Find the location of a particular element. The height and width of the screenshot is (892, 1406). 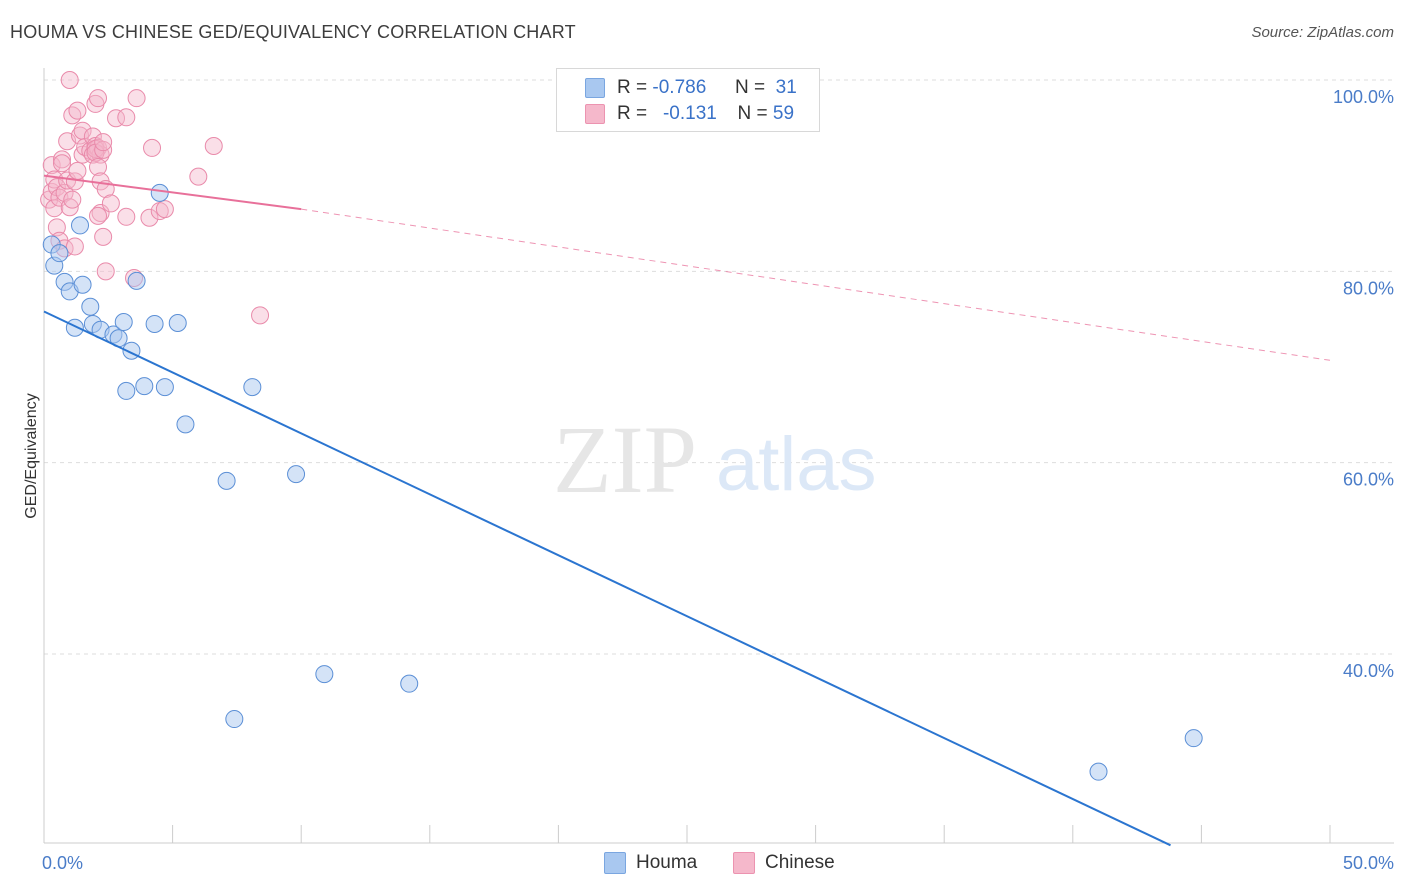

legend-row-chinese: R = -0.131 N = 59 is located at coordinates (675, 114).